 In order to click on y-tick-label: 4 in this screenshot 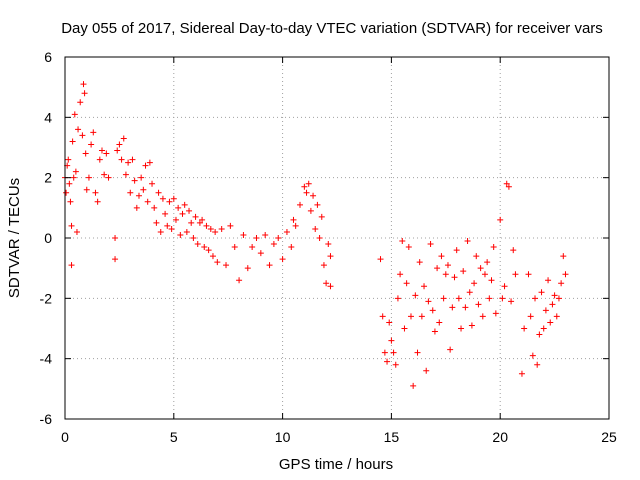, I will do `click(48, 117)`.